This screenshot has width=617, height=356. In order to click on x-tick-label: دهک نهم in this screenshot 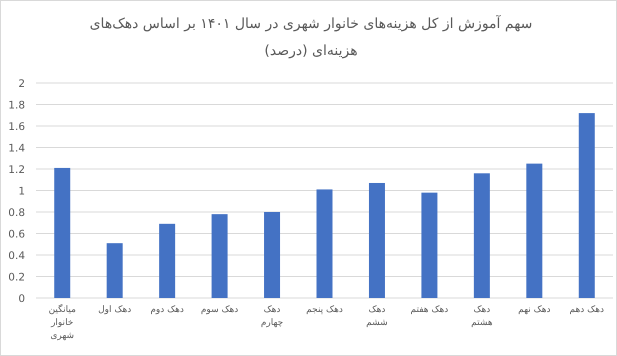, I will do `click(534, 310)`.